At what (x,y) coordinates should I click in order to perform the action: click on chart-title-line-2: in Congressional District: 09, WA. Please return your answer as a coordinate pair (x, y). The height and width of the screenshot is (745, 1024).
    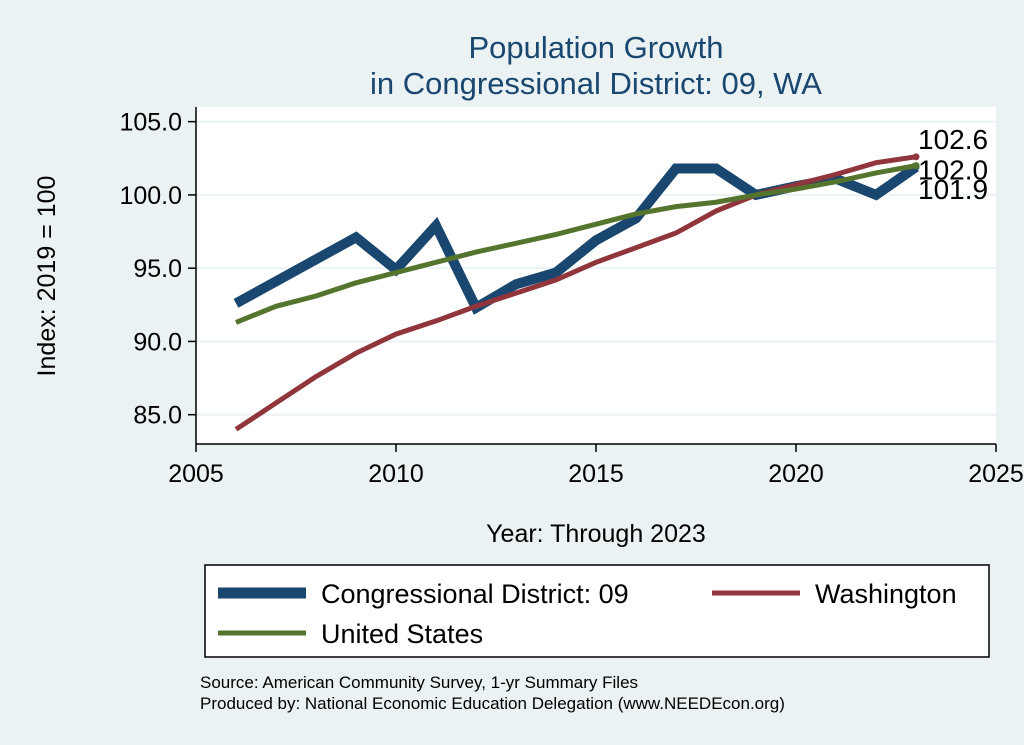
    Looking at the image, I should click on (596, 83).